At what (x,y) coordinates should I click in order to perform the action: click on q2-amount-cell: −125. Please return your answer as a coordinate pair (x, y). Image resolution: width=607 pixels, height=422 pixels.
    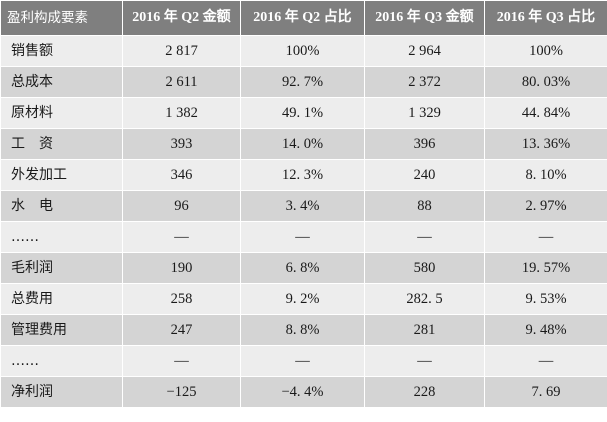
    Looking at the image, I should click on (181, 392).